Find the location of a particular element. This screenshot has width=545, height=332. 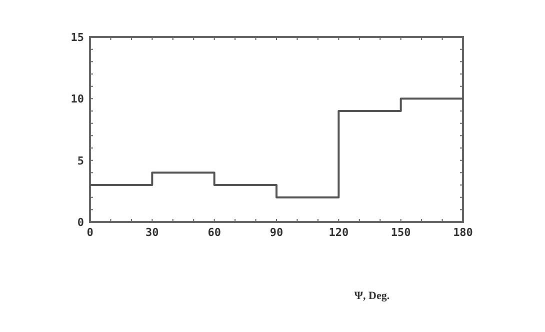

y-tick-label: 10 is located at coordinates (77, 99).